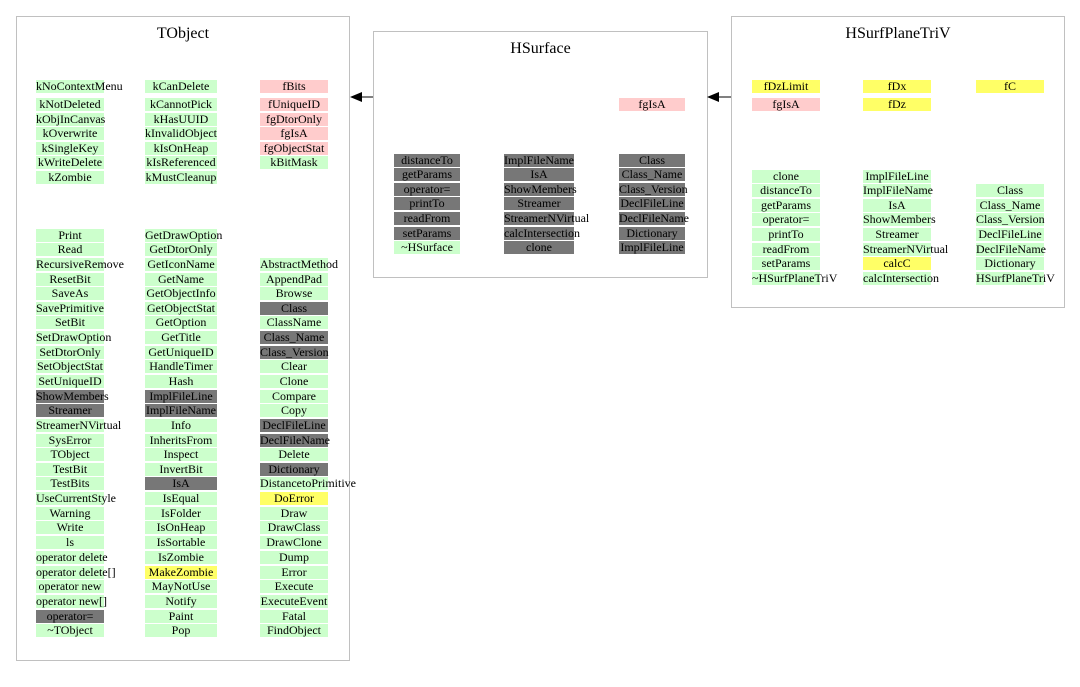 This screenshot has height=687, width=1080. I want to click on member-item: clone, so click(786, 176).